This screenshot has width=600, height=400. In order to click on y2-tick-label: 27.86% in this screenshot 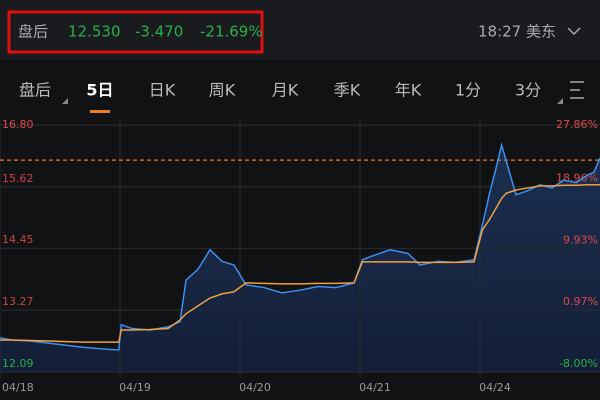, I will do `click(577, 124)`.